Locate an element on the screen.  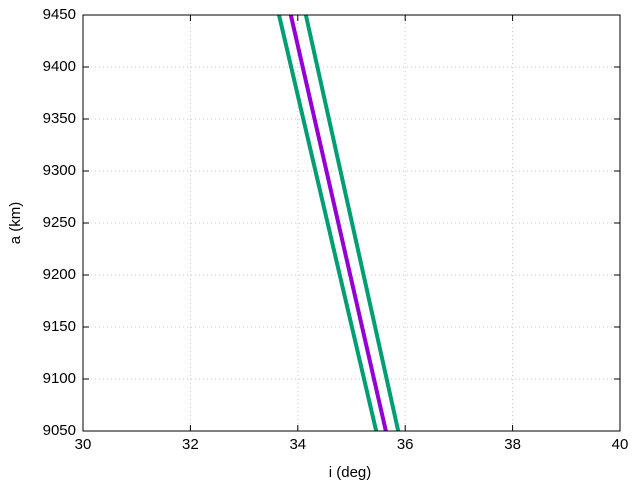
y-tick-label: 9300 is located at coordinates (59, 170).